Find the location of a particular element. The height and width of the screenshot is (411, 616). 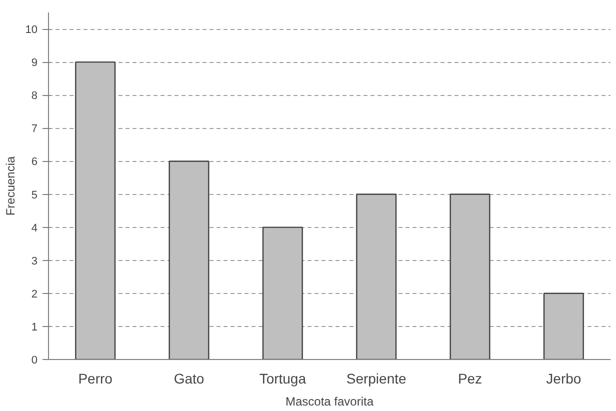

y-tick-label: 5 is located at coordinates (34, 195).